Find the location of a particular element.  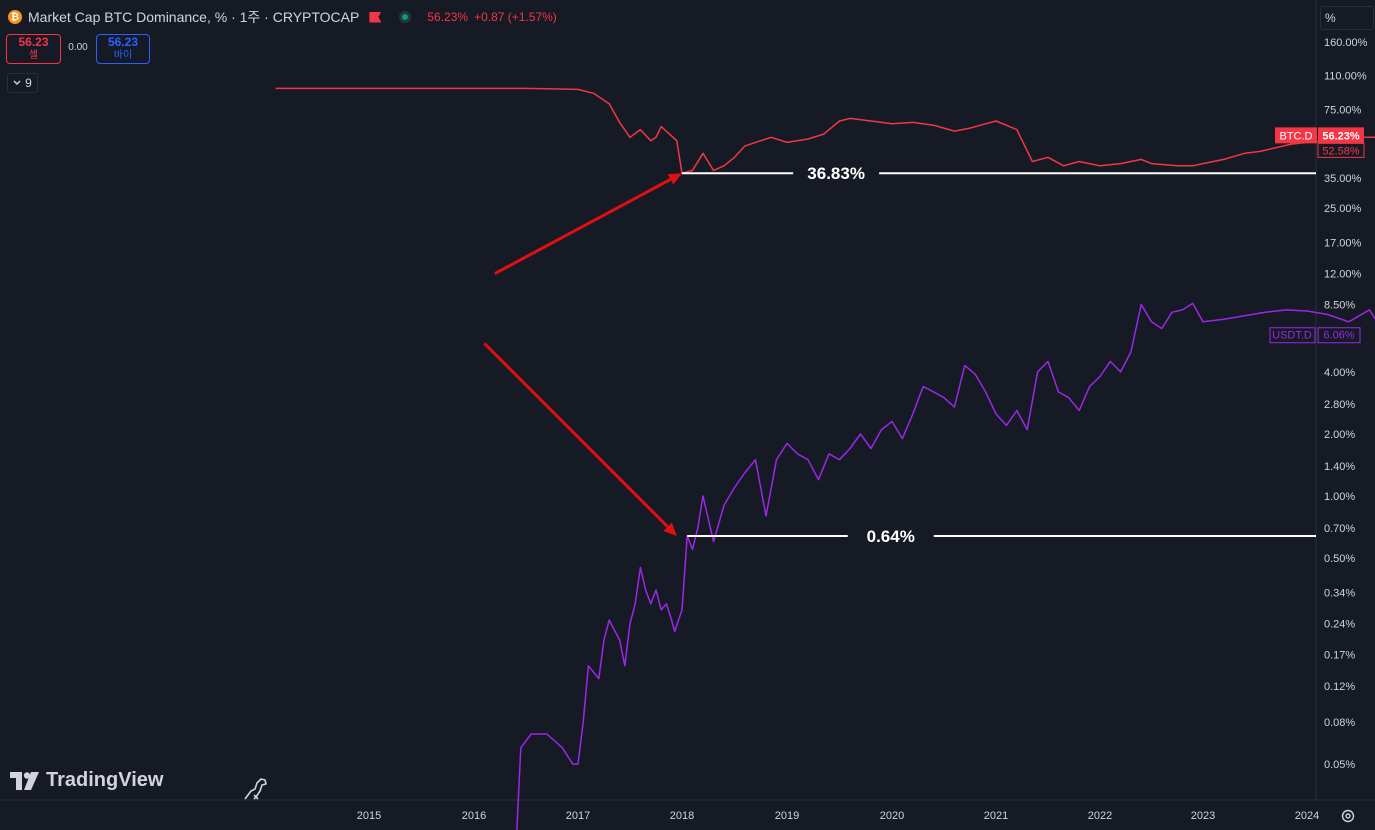

y-tick-label: 17.00% is located at coordinates (1343, 243).